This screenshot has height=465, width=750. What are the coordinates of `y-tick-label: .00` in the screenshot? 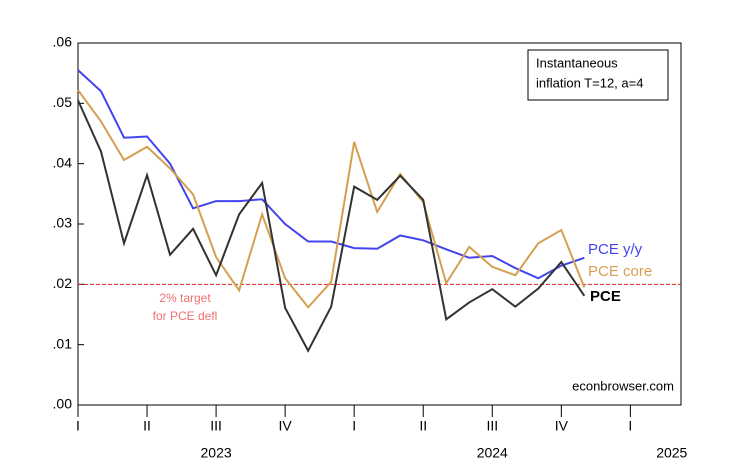 It's located at (63, 404).